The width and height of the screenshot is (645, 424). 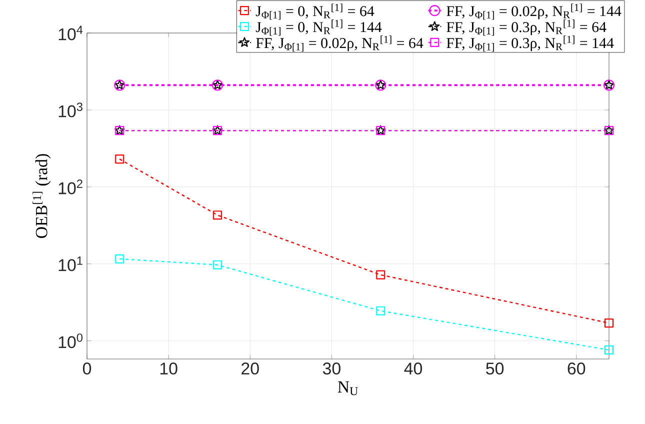 What do you see at coordinates (70, 187) in the screenshot?
I see `y-tick-label: 10$^{2}$` at bounding box center [70, 187].